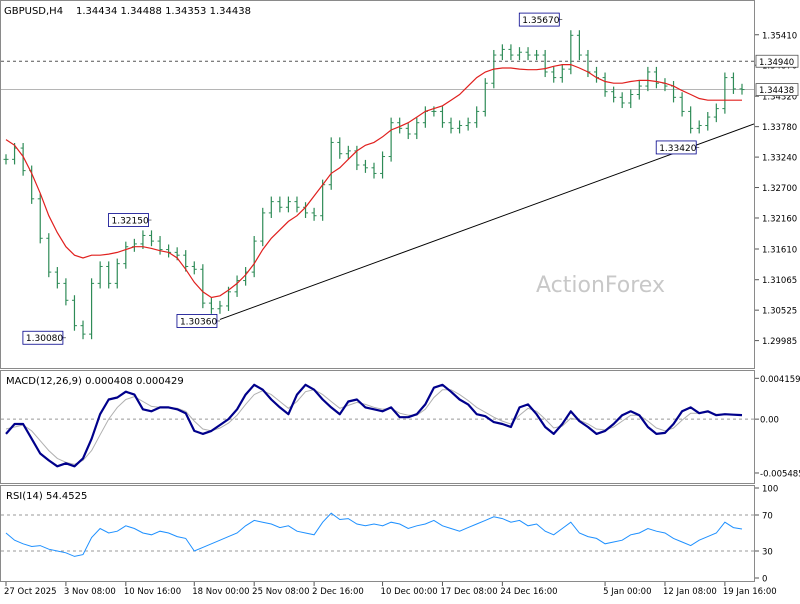  What do you see at coordinates (374, 534) in the screenshot?
I see `rsi-line` at bounding box center [374, 534].